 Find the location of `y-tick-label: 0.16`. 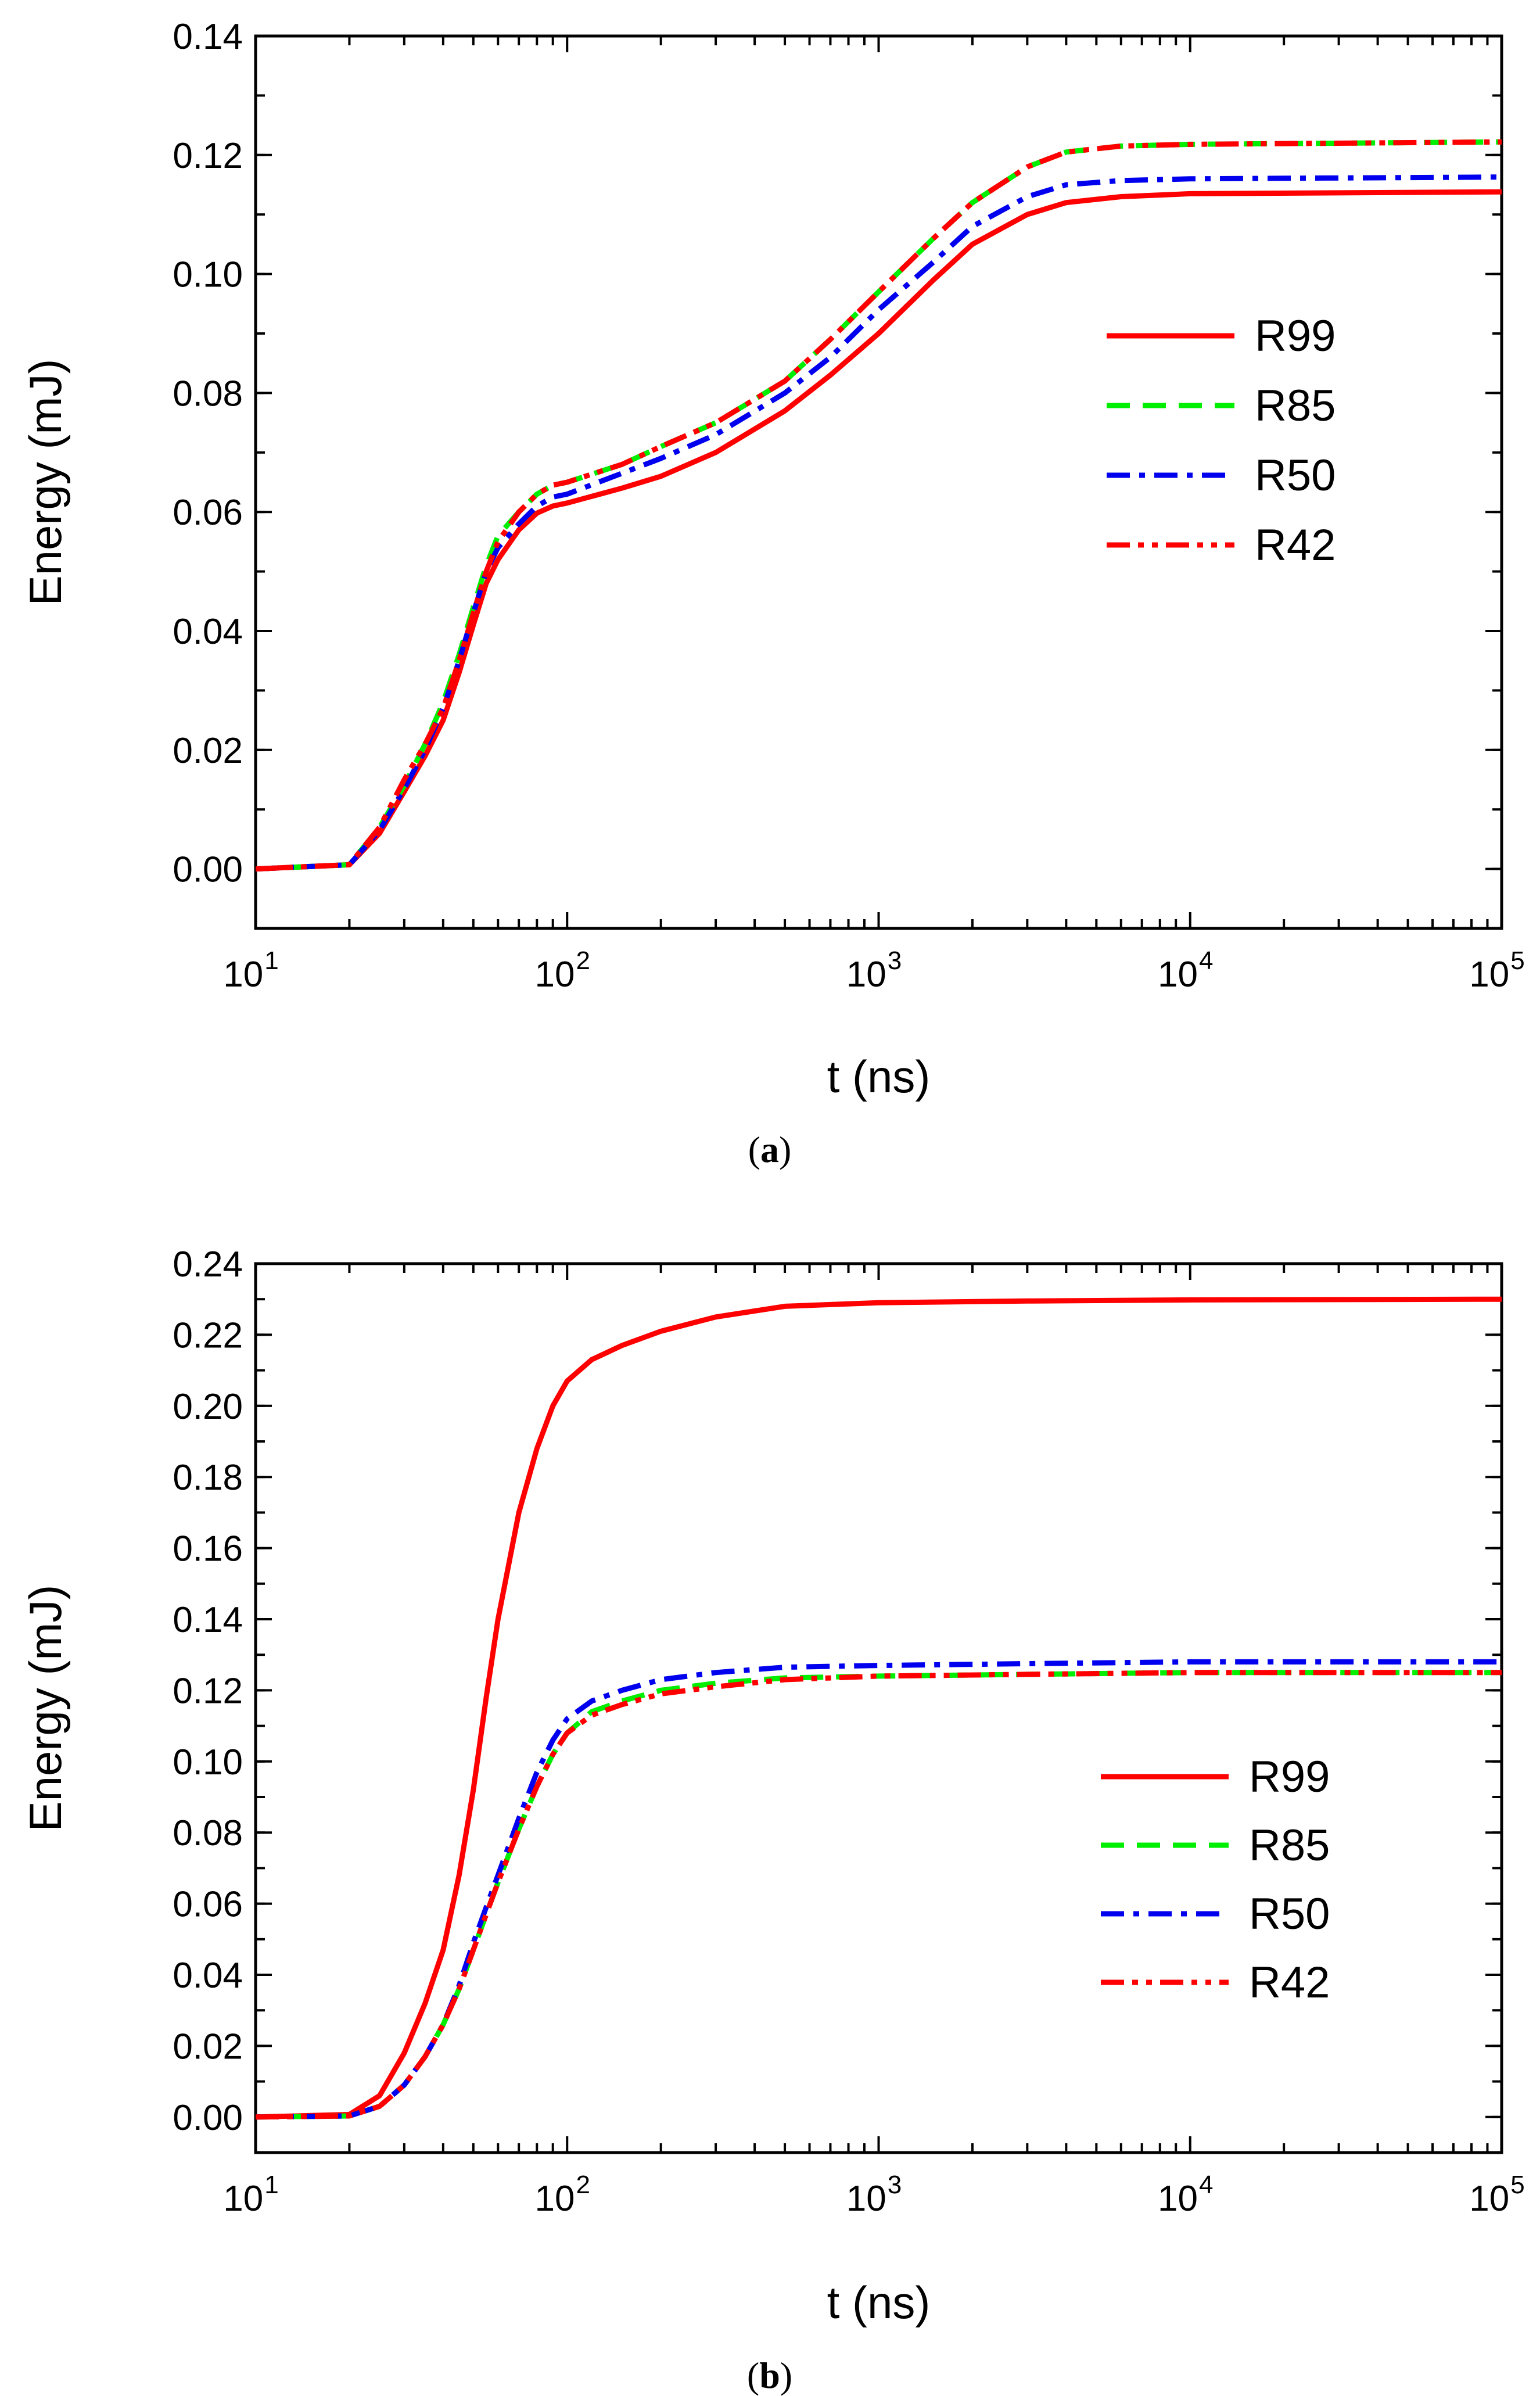

y-tick-label: 0.16 is located at coordinates (208, 1549).